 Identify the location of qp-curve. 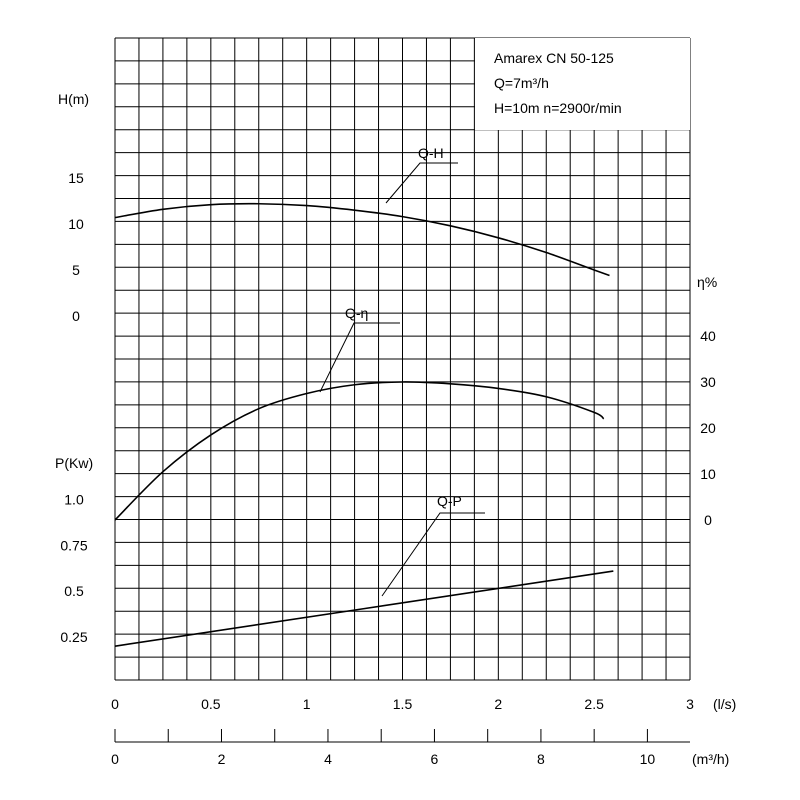
(364, 608).